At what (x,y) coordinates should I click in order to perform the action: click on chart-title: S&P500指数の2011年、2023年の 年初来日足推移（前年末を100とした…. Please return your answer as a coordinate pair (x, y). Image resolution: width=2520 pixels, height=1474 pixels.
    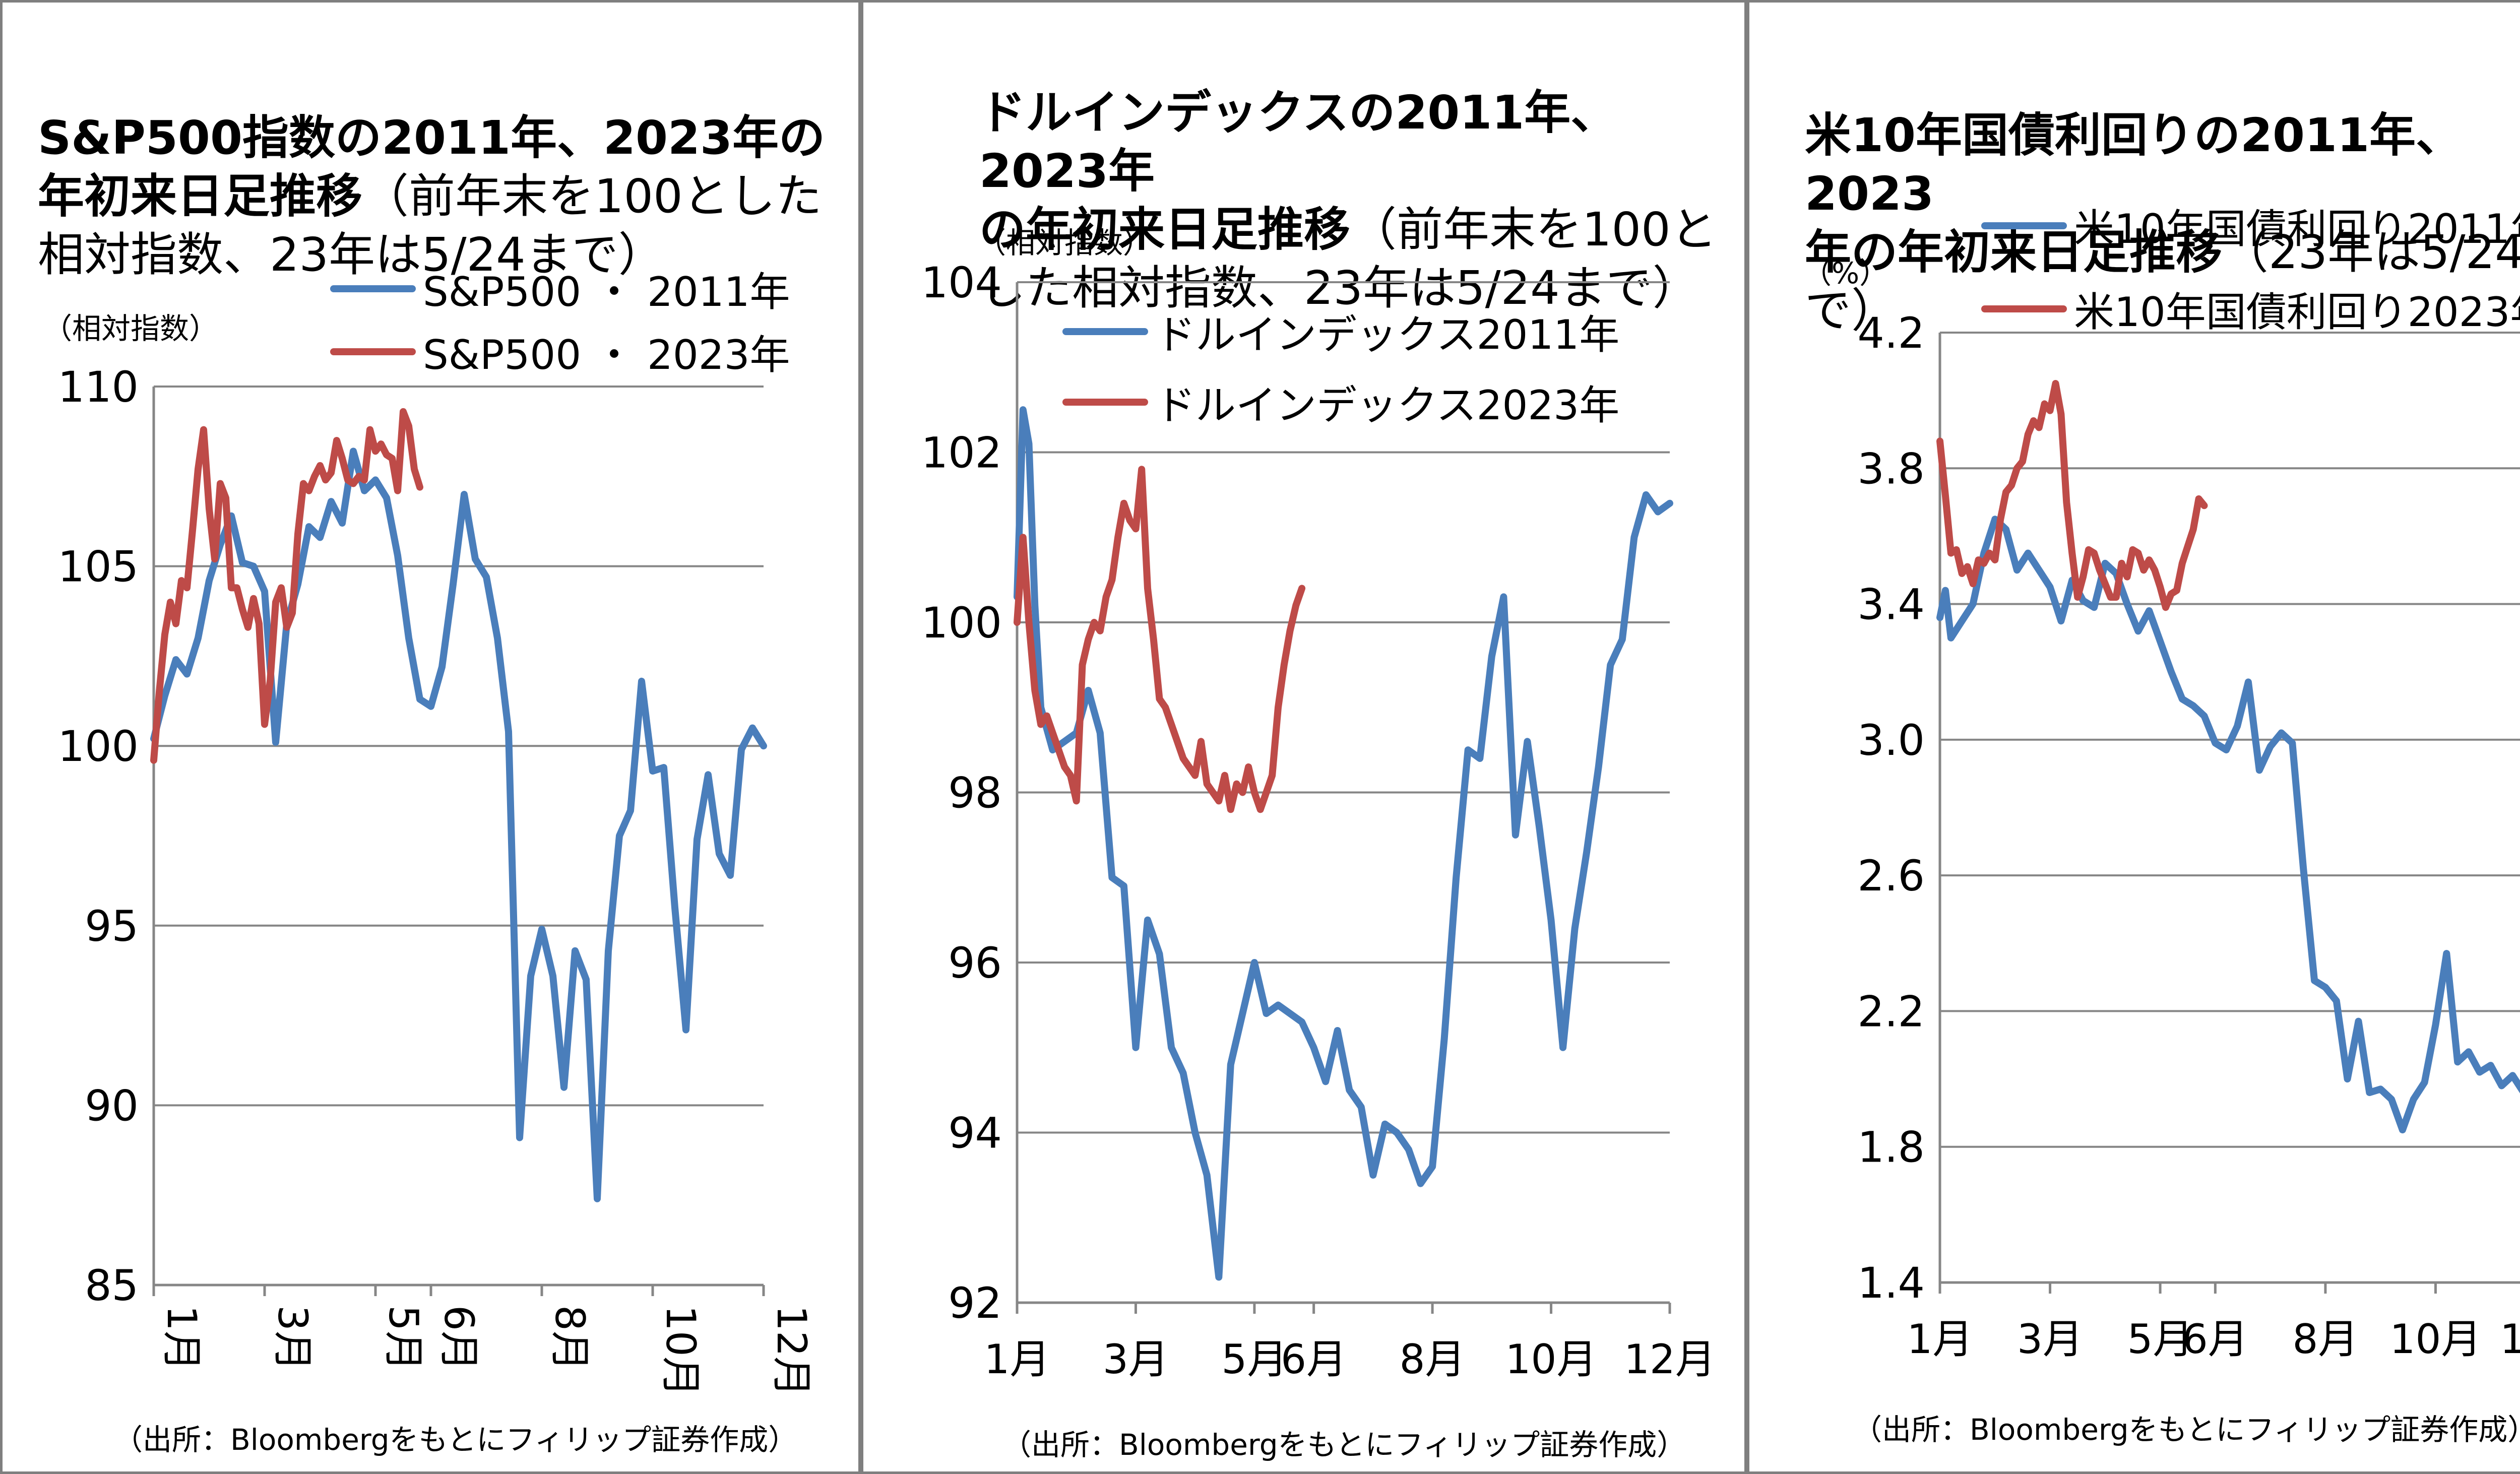
    Looking at the image, I should click on (432, 196).